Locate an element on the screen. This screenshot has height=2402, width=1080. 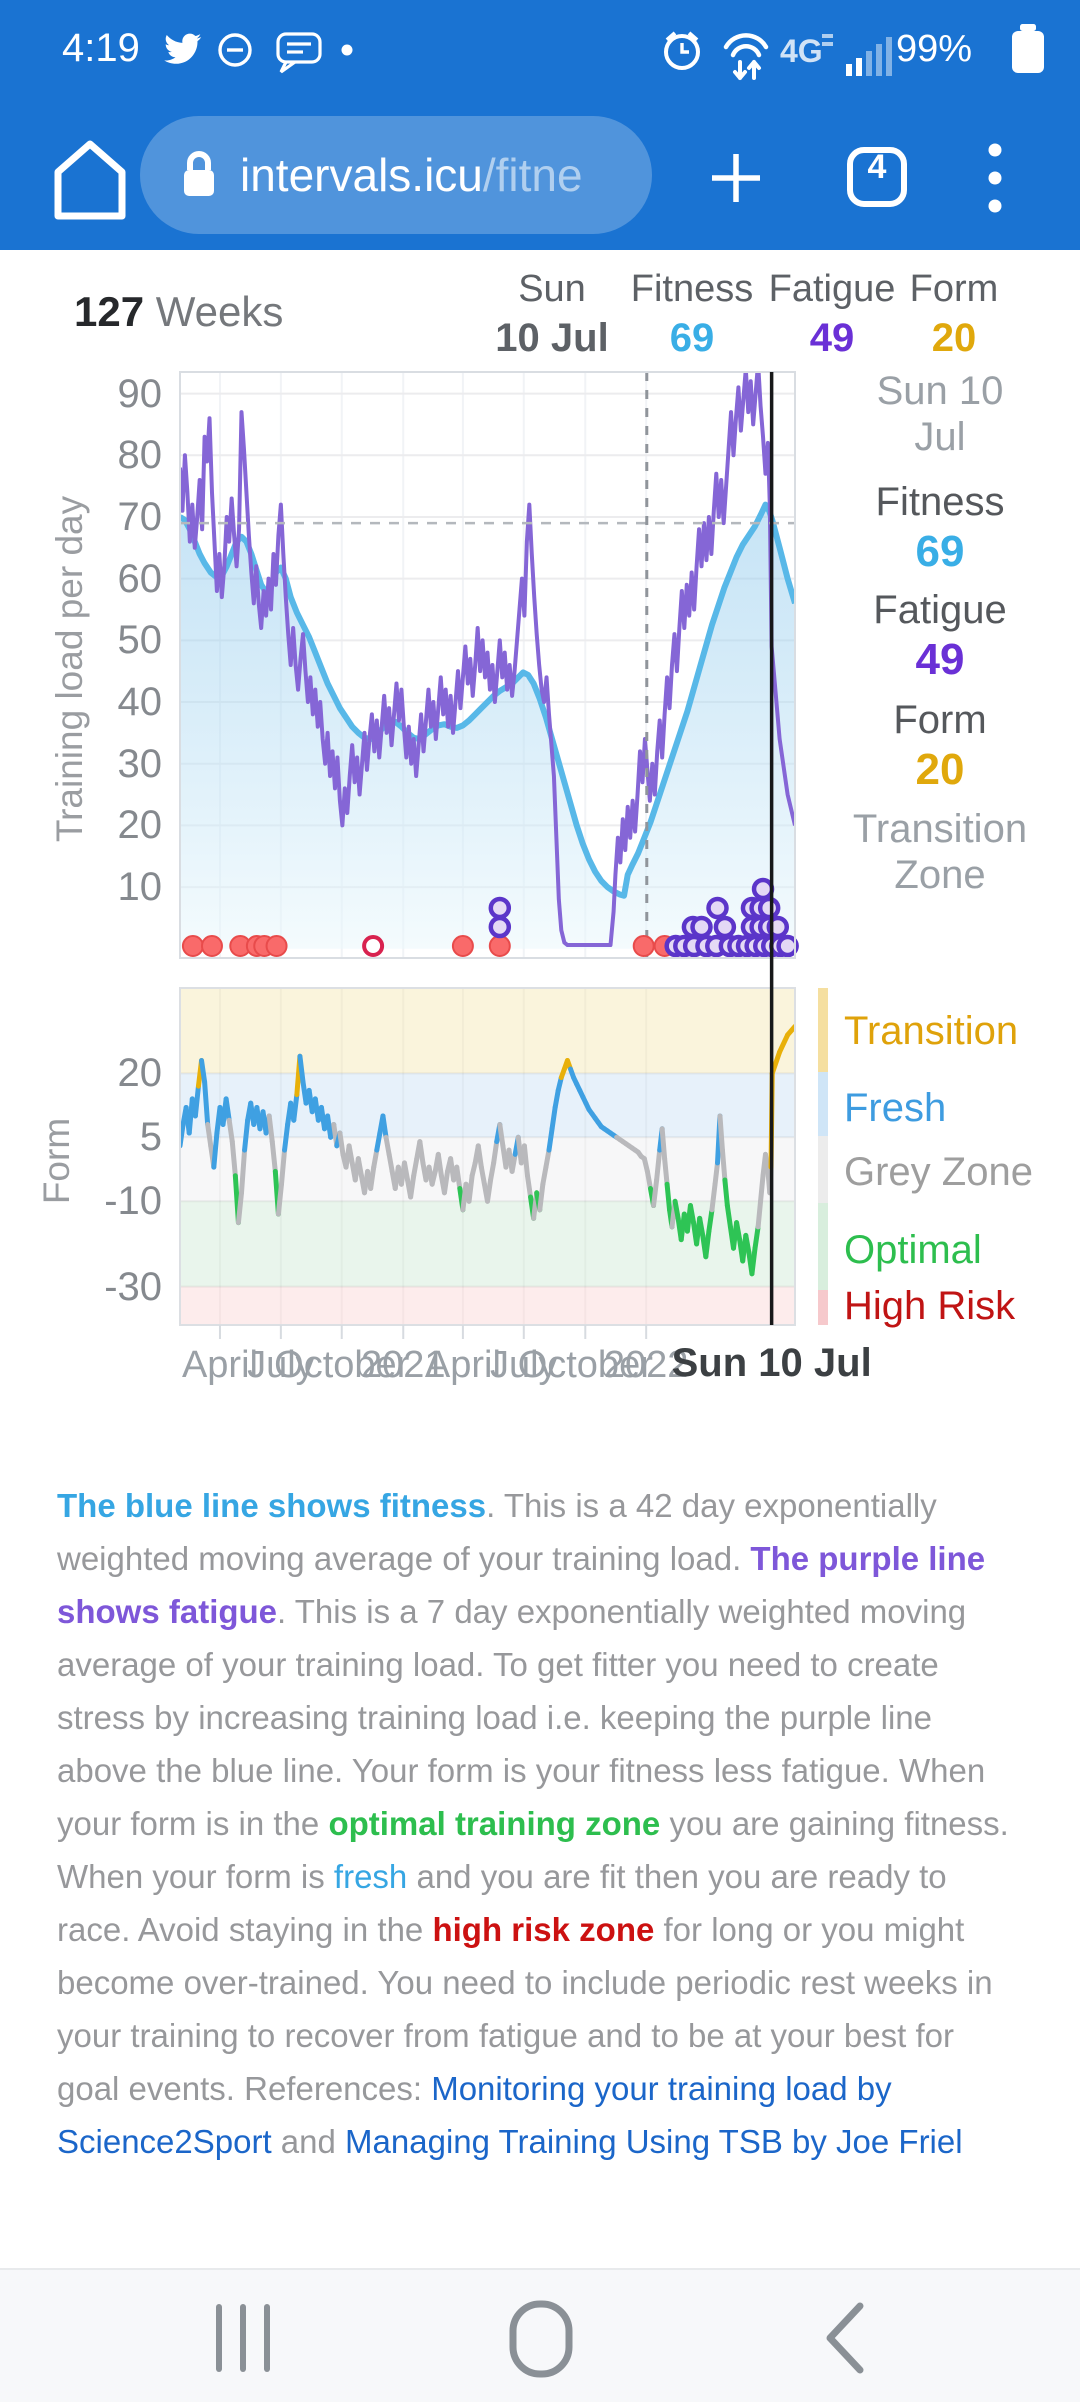
lock-icon is located at coordinates (199, 173).